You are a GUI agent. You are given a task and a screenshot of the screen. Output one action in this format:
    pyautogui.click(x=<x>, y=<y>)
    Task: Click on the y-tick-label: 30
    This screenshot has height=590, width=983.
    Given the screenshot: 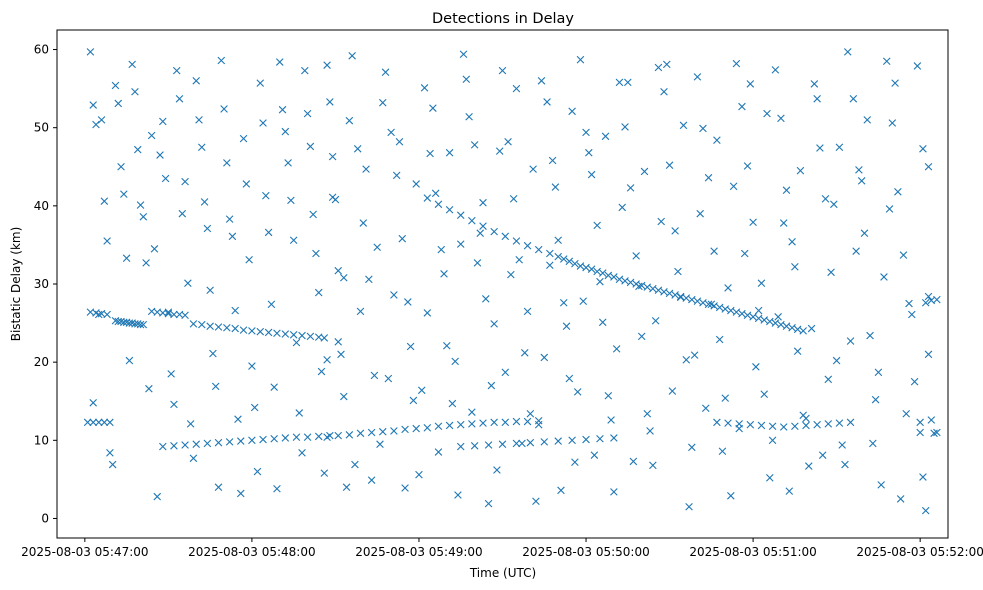 What is the action you would take?
    pyautogui.click(x=41, y=284)
    